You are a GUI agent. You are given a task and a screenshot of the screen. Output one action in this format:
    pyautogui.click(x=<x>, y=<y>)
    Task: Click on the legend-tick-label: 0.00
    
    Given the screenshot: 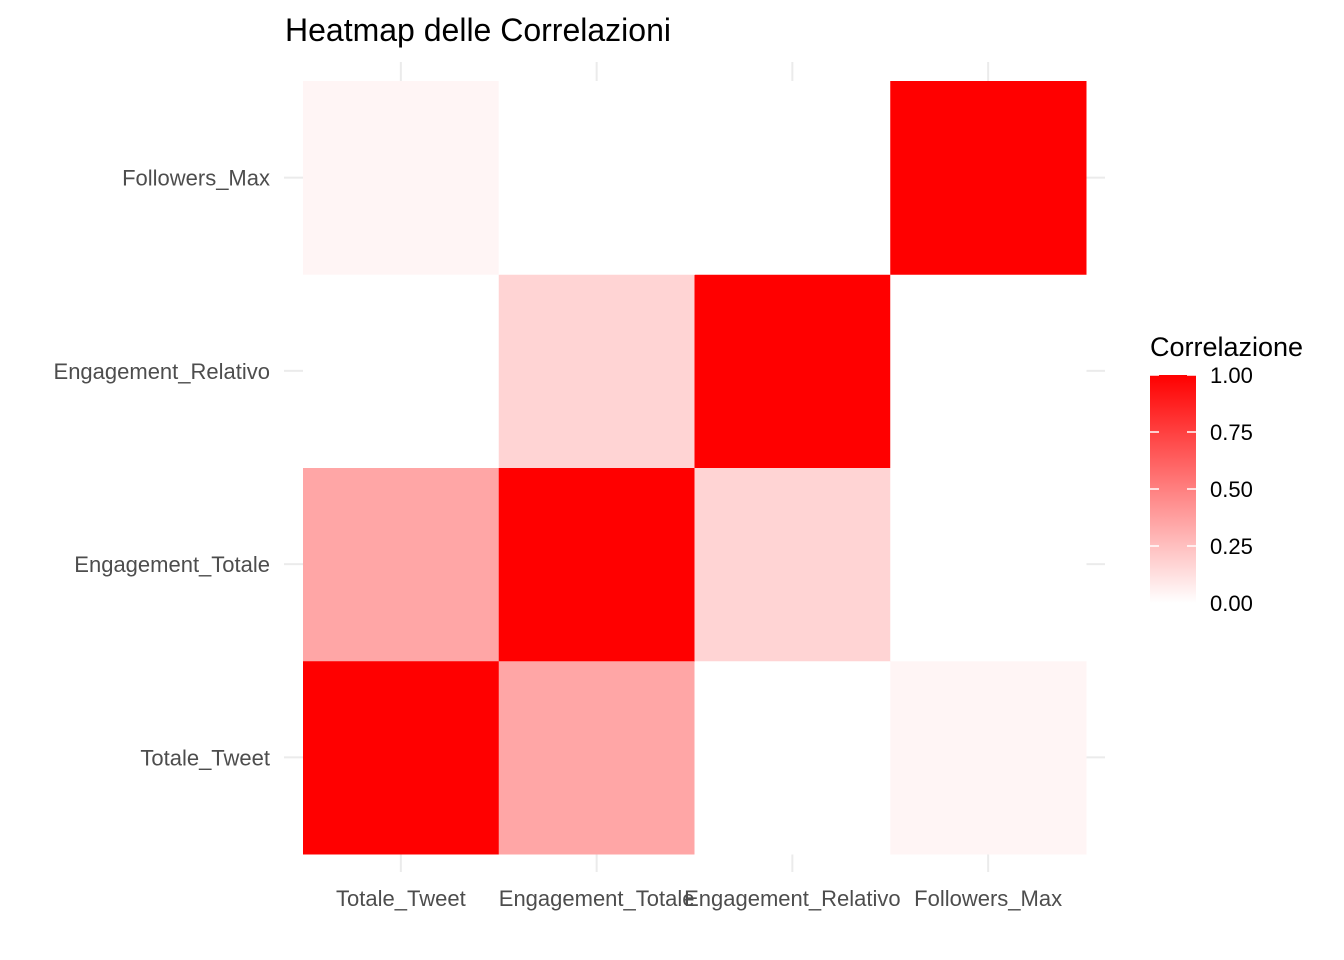 What is the action you would take?
    pyautogui.click(x=1231, y=603)
    